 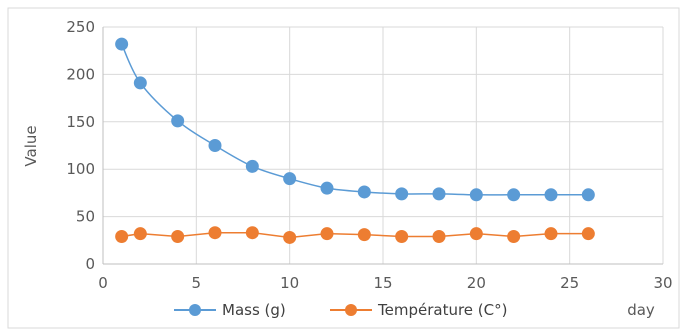 I want to click on y-tick-label: 50, so click(x=85, y=217).